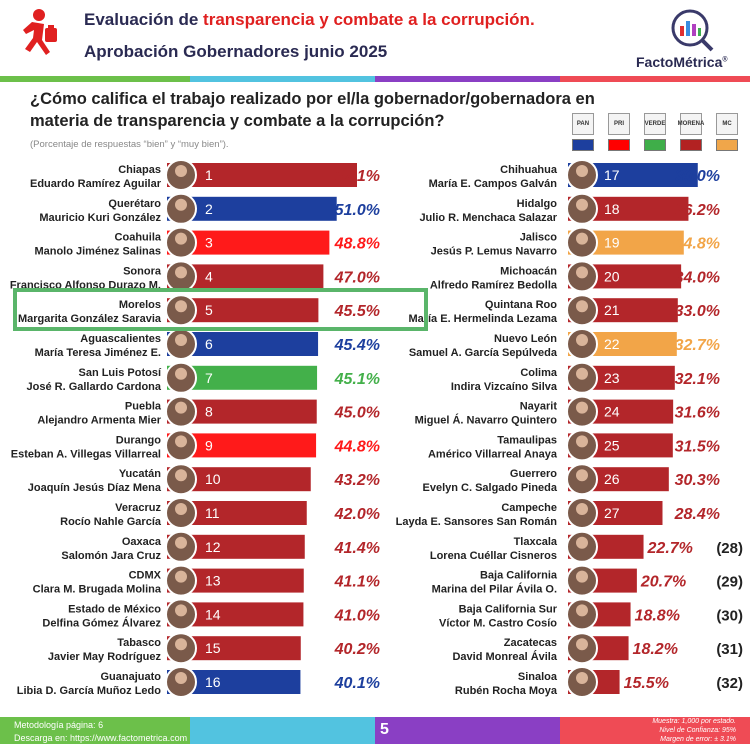 The image size is (750, 744). I want to click on page-number: 5, so click(384, 729).